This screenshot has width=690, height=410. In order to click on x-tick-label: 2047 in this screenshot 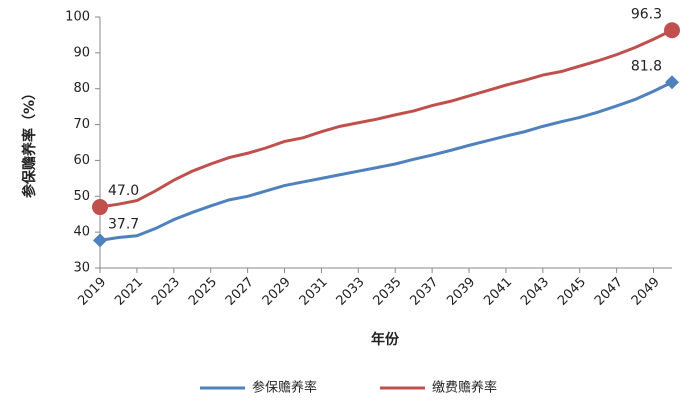, I will do `click(609, 292)`.